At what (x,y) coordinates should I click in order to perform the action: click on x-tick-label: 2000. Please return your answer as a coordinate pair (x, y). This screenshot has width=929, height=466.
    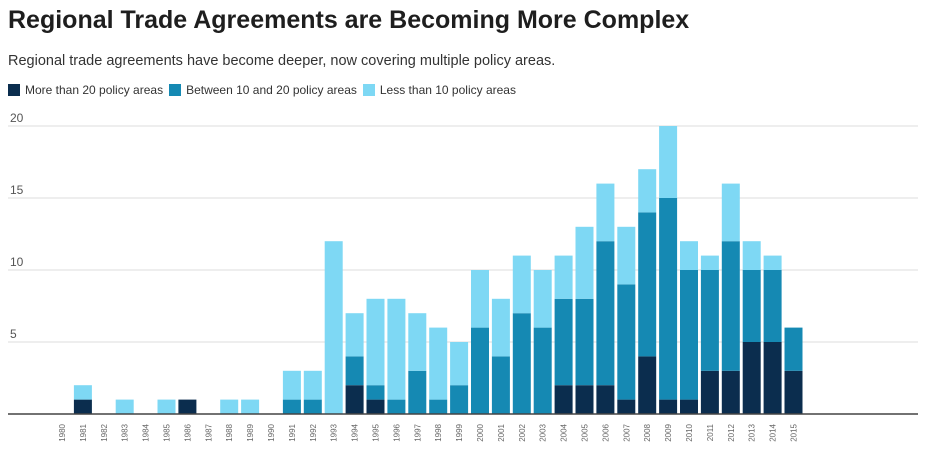
    Looking at the image, I should click on (480, 432).